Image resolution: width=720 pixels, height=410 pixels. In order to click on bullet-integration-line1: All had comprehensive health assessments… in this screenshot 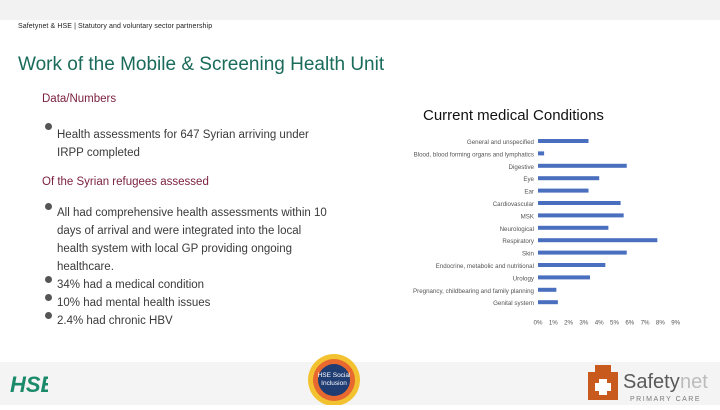, I will do `click(192, 213)`.